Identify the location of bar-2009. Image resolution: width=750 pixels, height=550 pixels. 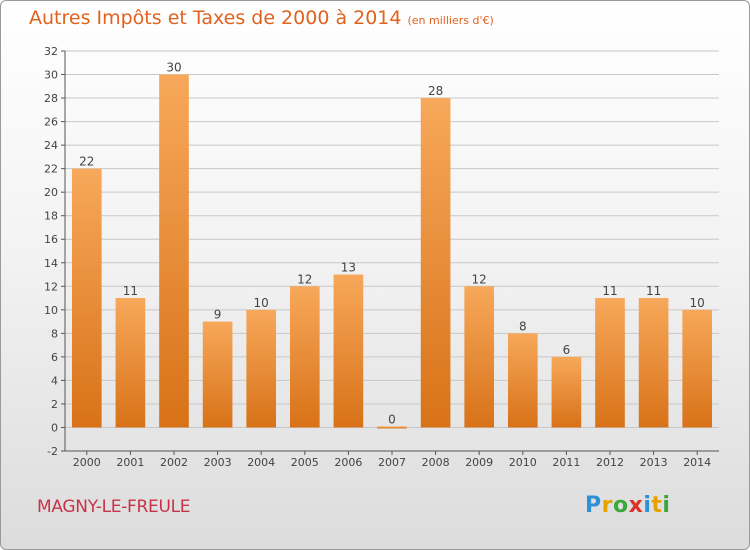
(479, 357).